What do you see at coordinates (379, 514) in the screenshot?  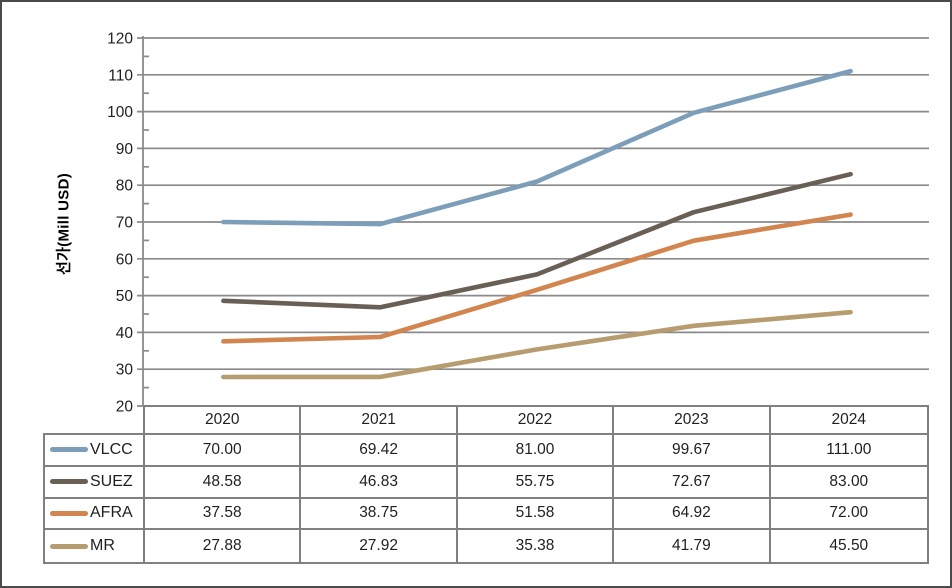 I see `value-cell: 38.75` at bounding box center [379, 514].